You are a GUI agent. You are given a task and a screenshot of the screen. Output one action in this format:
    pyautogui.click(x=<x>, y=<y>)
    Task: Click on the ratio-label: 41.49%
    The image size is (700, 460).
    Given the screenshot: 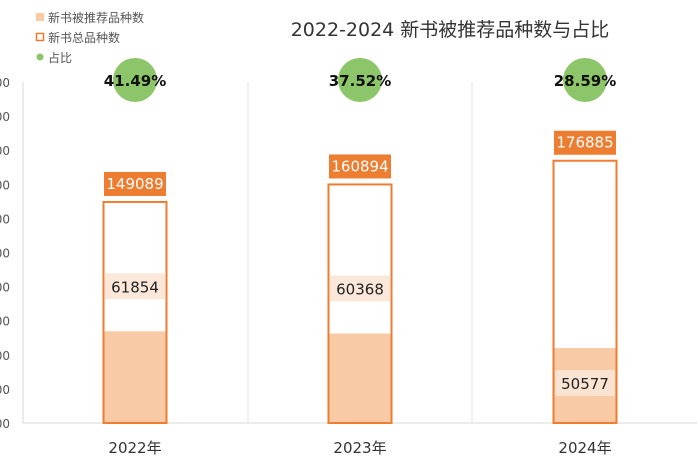 What is the action you would take?
    pyautogui.click(x=135, y=81)
    